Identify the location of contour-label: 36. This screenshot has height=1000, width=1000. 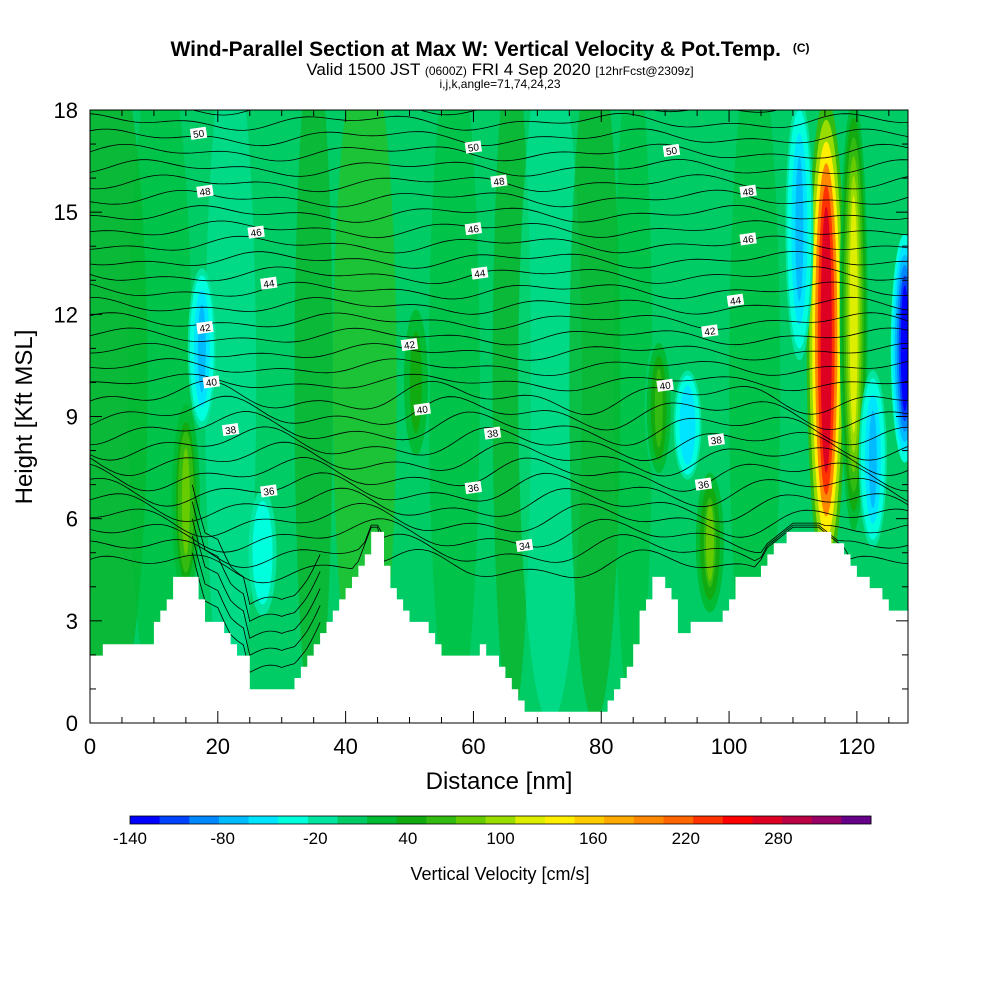
(269, 491).